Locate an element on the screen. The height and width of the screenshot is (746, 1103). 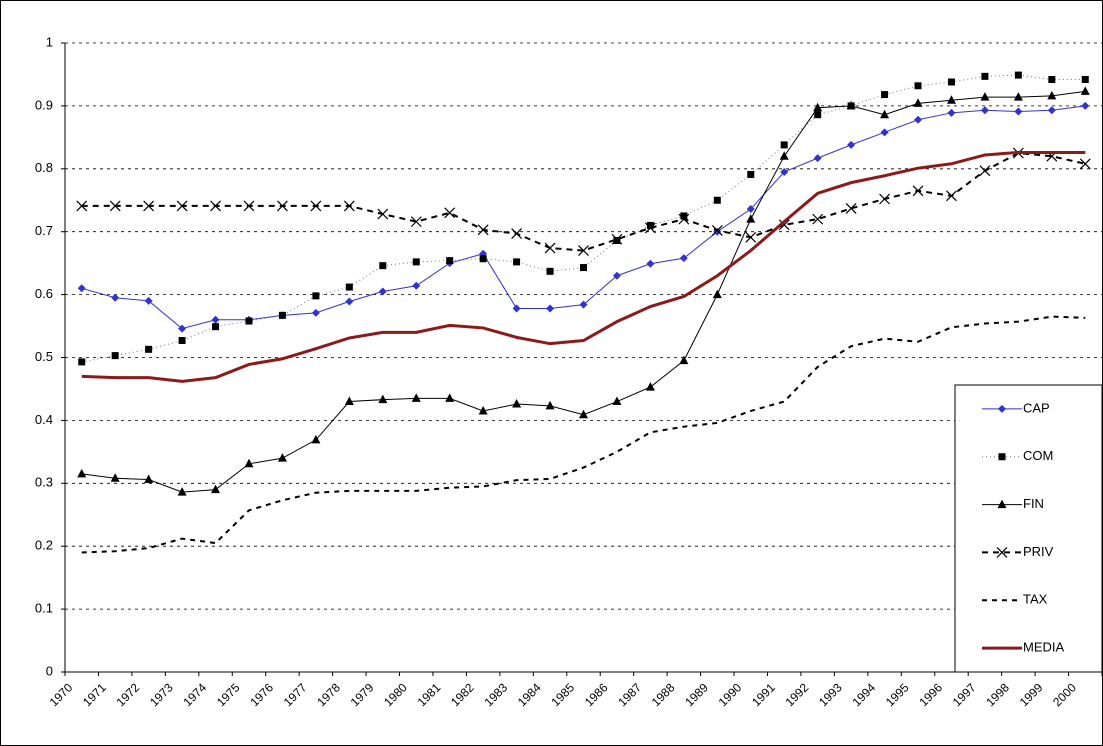
legend-label: COM is located at coordinates (1038, 455).